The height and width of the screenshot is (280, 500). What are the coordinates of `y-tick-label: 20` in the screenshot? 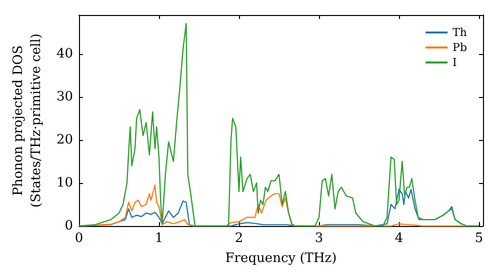 It's located at (64, 140).